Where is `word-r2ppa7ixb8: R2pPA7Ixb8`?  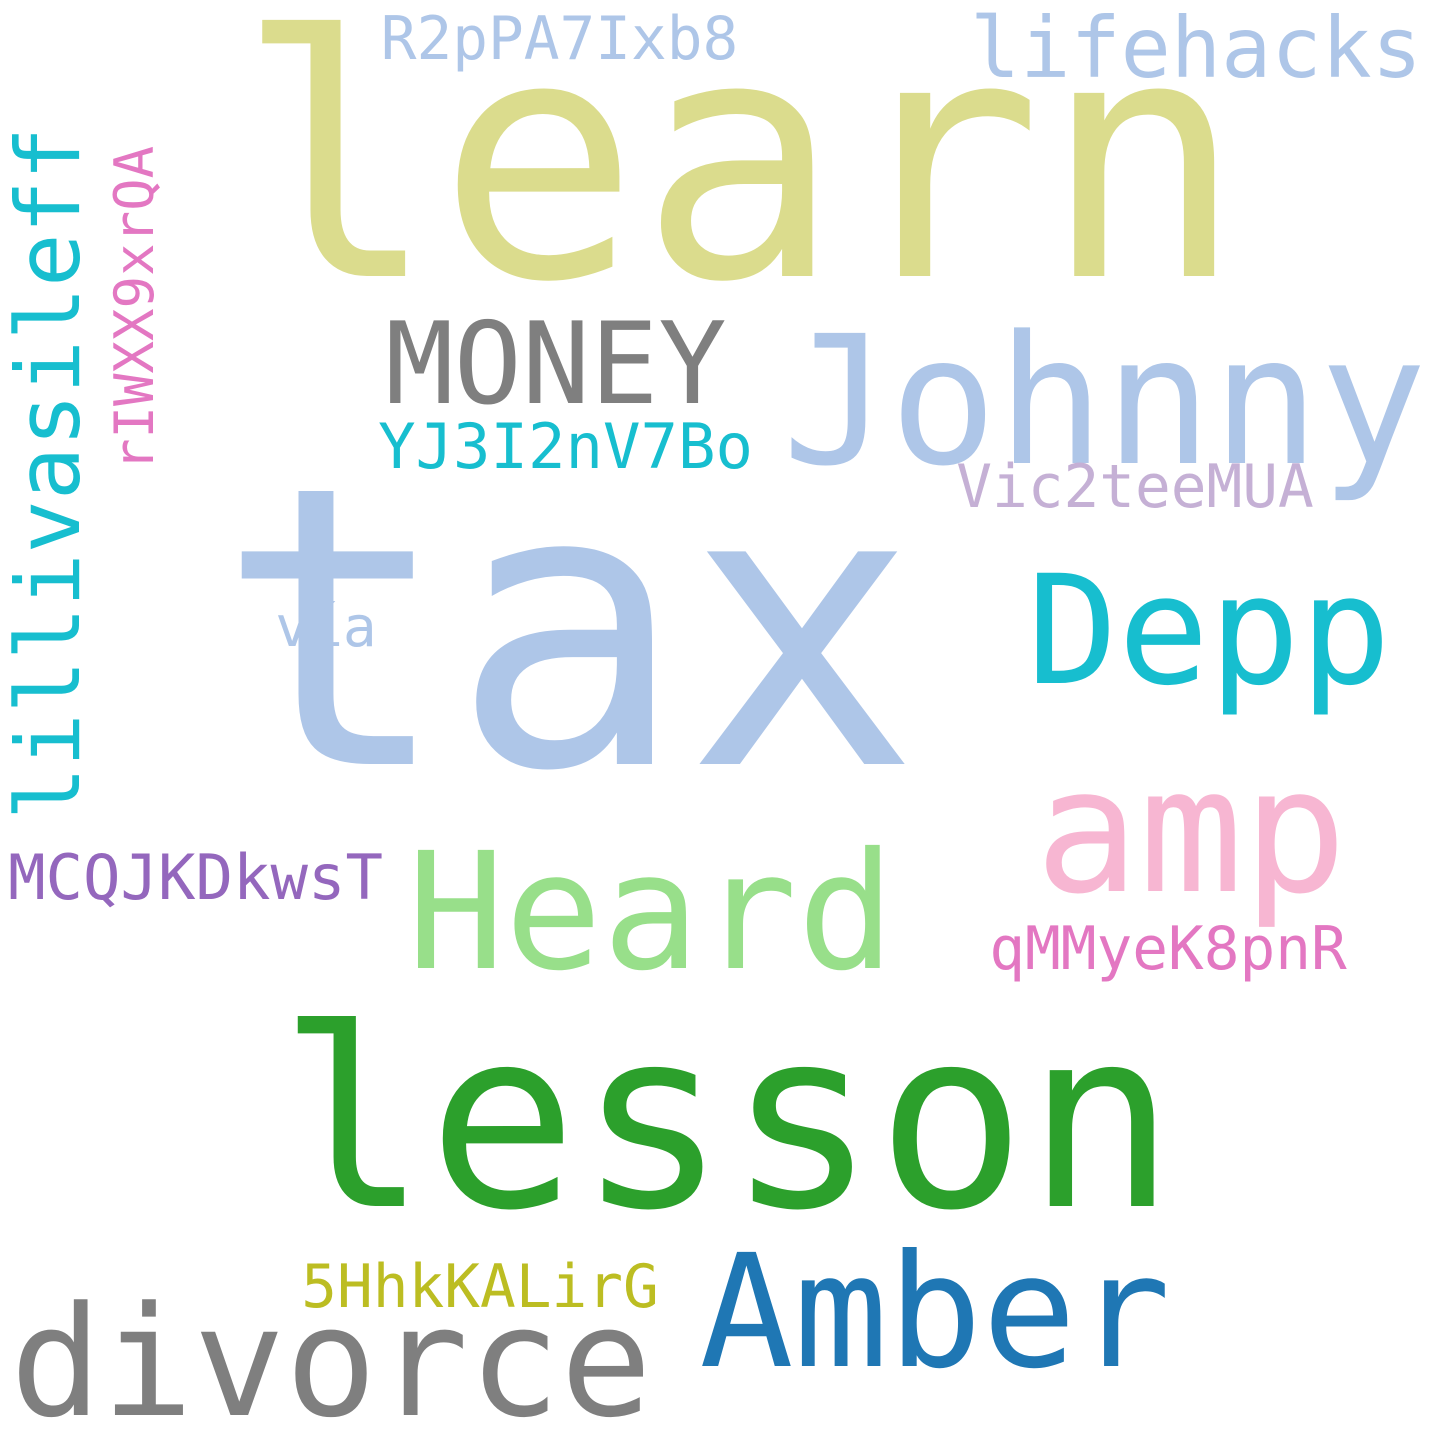 word-r2ppa7ixb8: R2pPA7Ixb8 is located at coordinates (559, 39).